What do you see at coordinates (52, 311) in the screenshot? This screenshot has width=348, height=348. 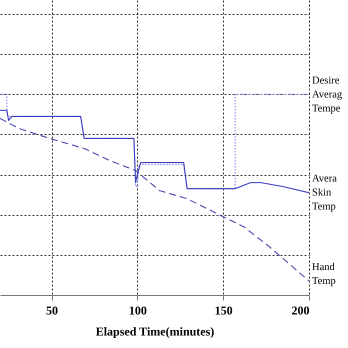 I see `x-tick-label: 50` at bounding box center [52, 311].